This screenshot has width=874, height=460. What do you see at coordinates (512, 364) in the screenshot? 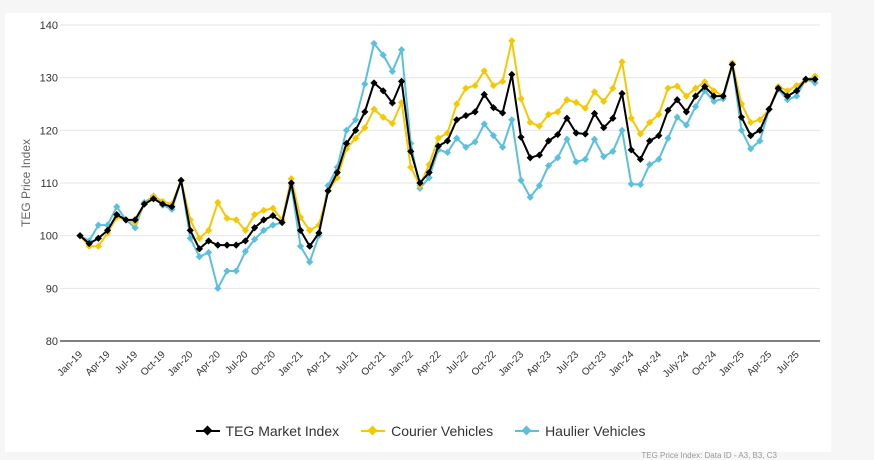
I see `x-tick-label: Jan-23` at bounding box center [512, 364].